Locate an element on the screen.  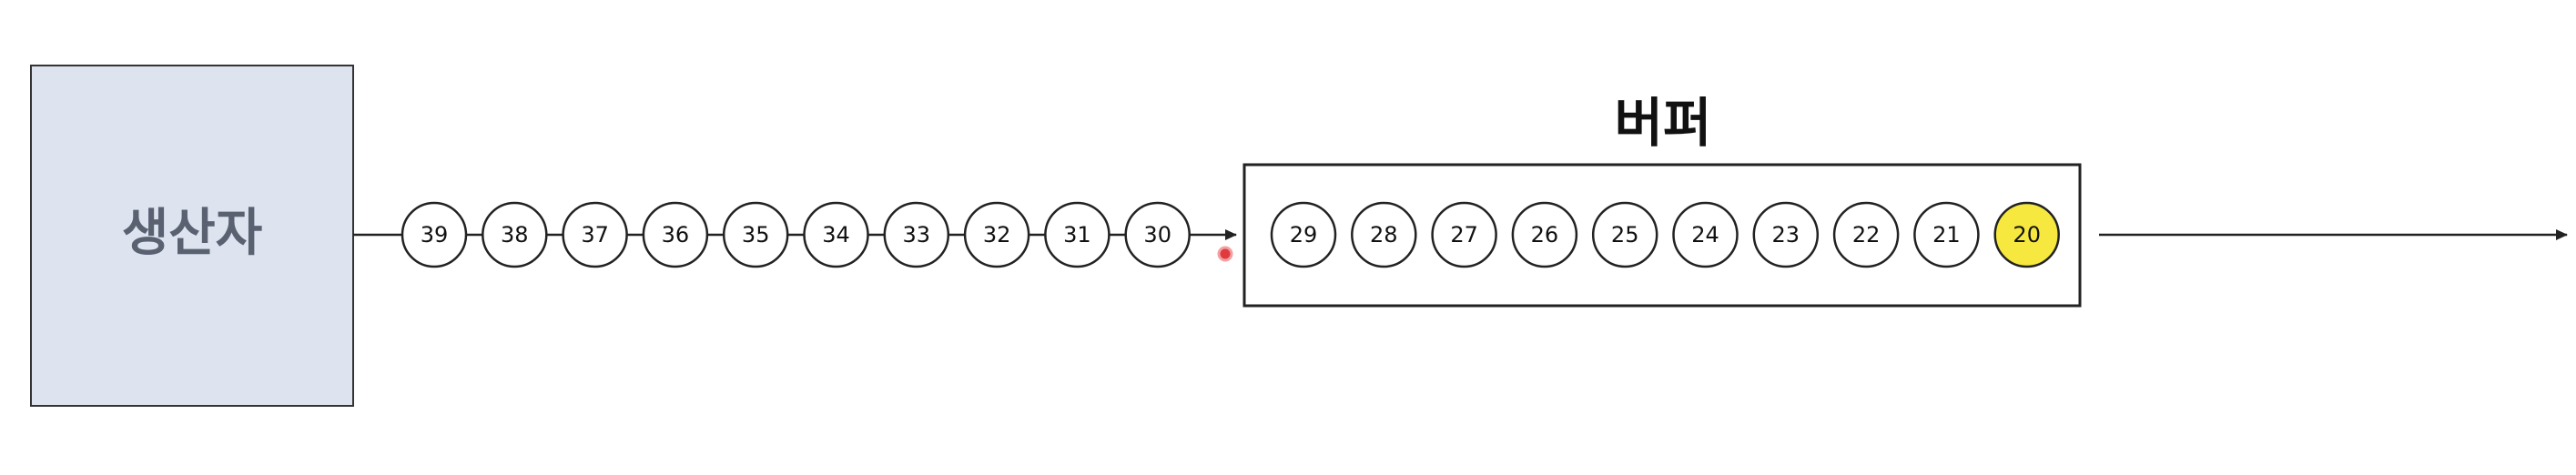
buffer-item-21: 21 is located at coordinates (1946, 235).